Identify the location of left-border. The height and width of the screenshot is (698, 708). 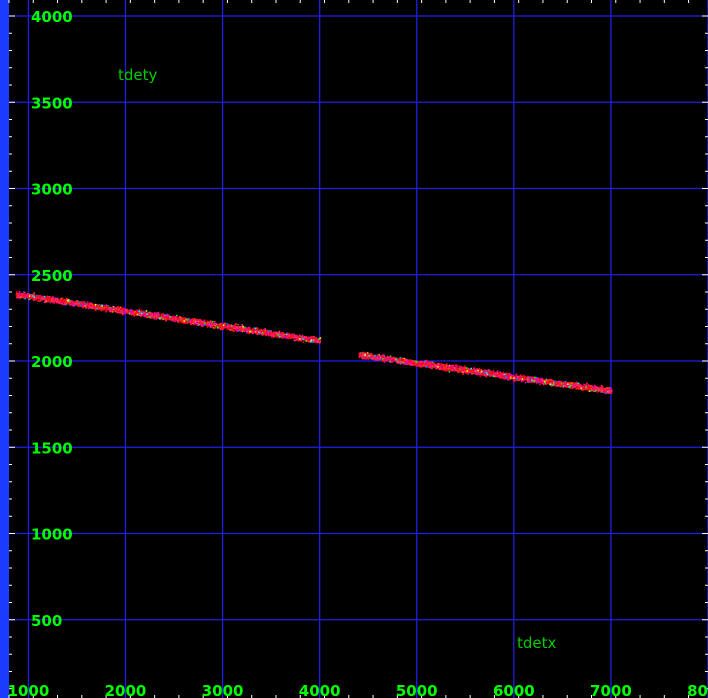
(4, 349).